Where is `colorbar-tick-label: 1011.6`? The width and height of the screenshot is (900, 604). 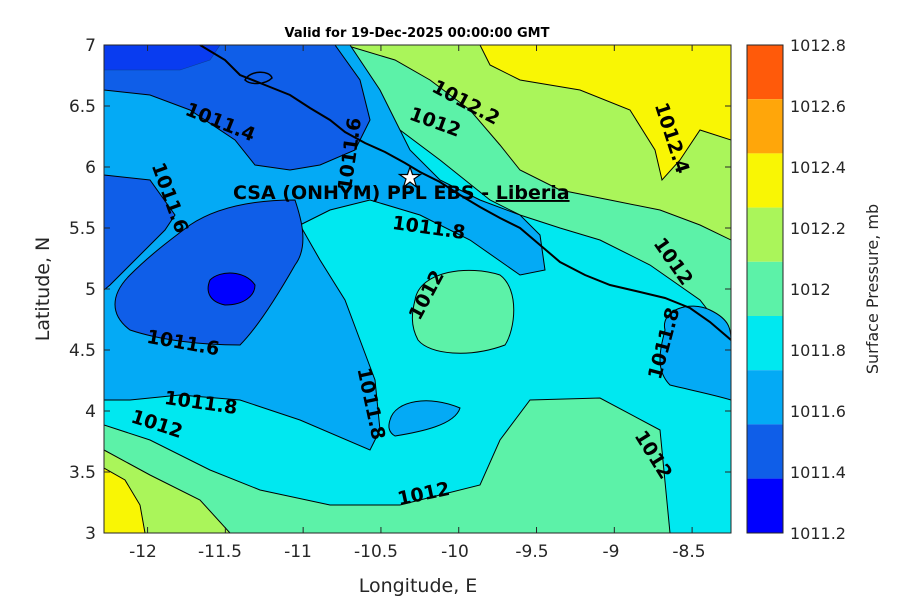 colorbar-tick-label: 1011.6 is located at coordinates (818, 411).